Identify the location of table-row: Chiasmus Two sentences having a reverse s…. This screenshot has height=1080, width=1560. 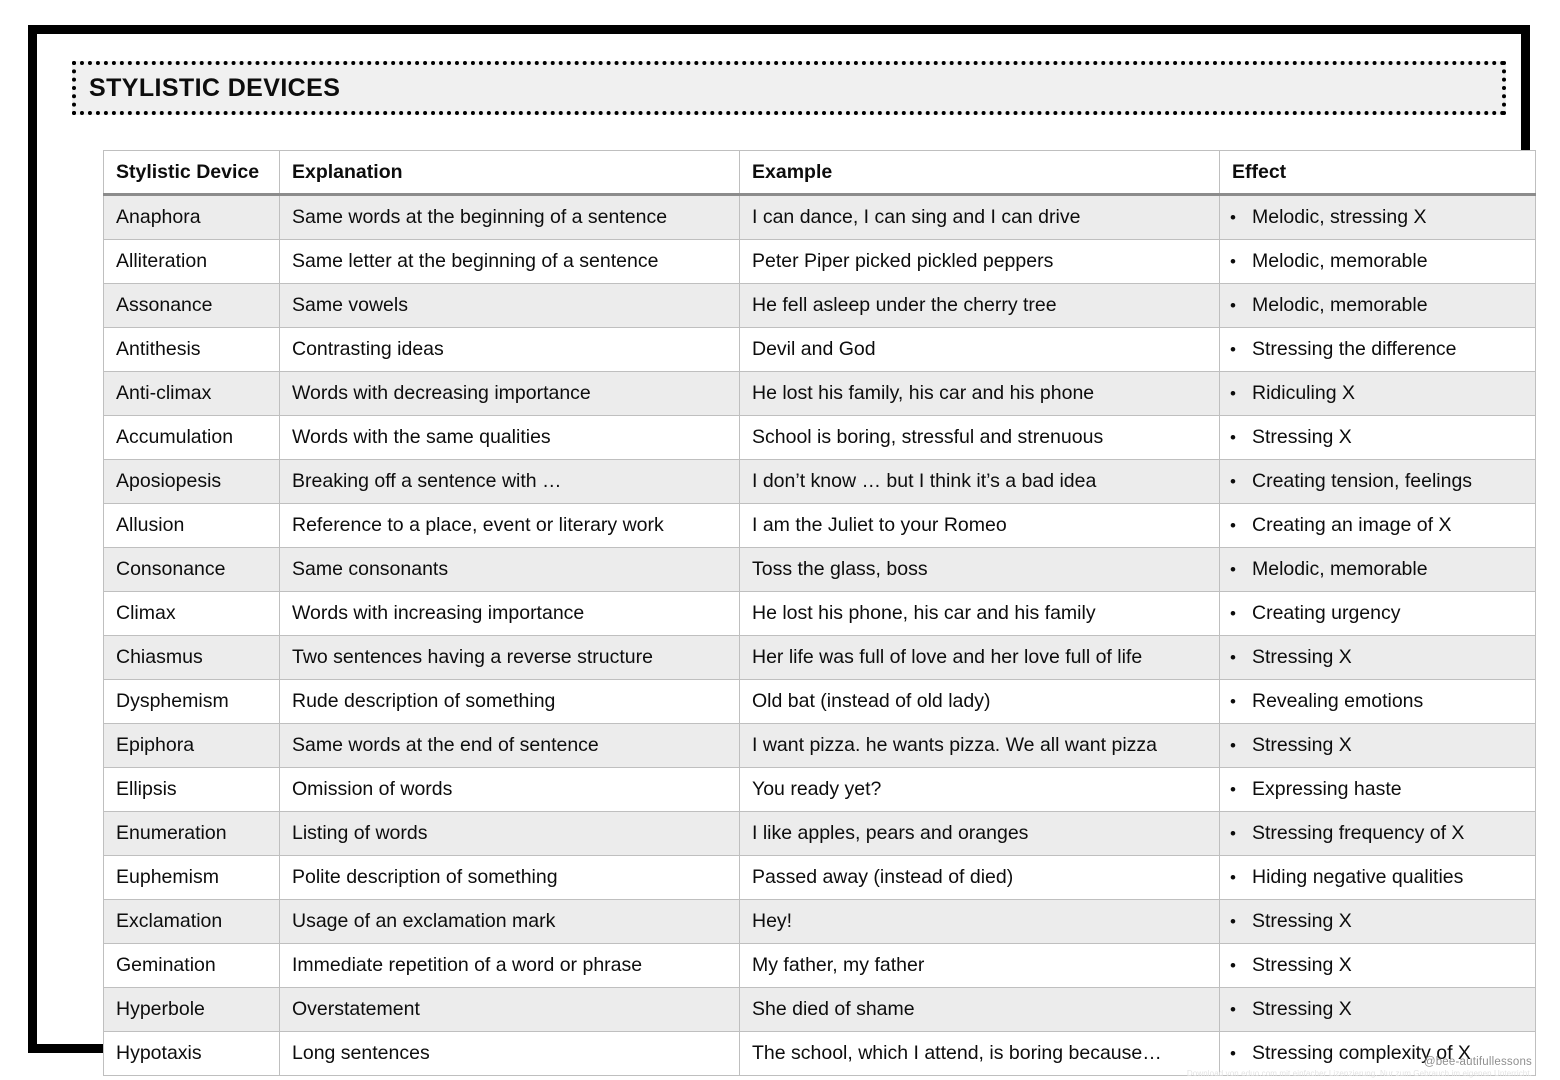
(819, 657).